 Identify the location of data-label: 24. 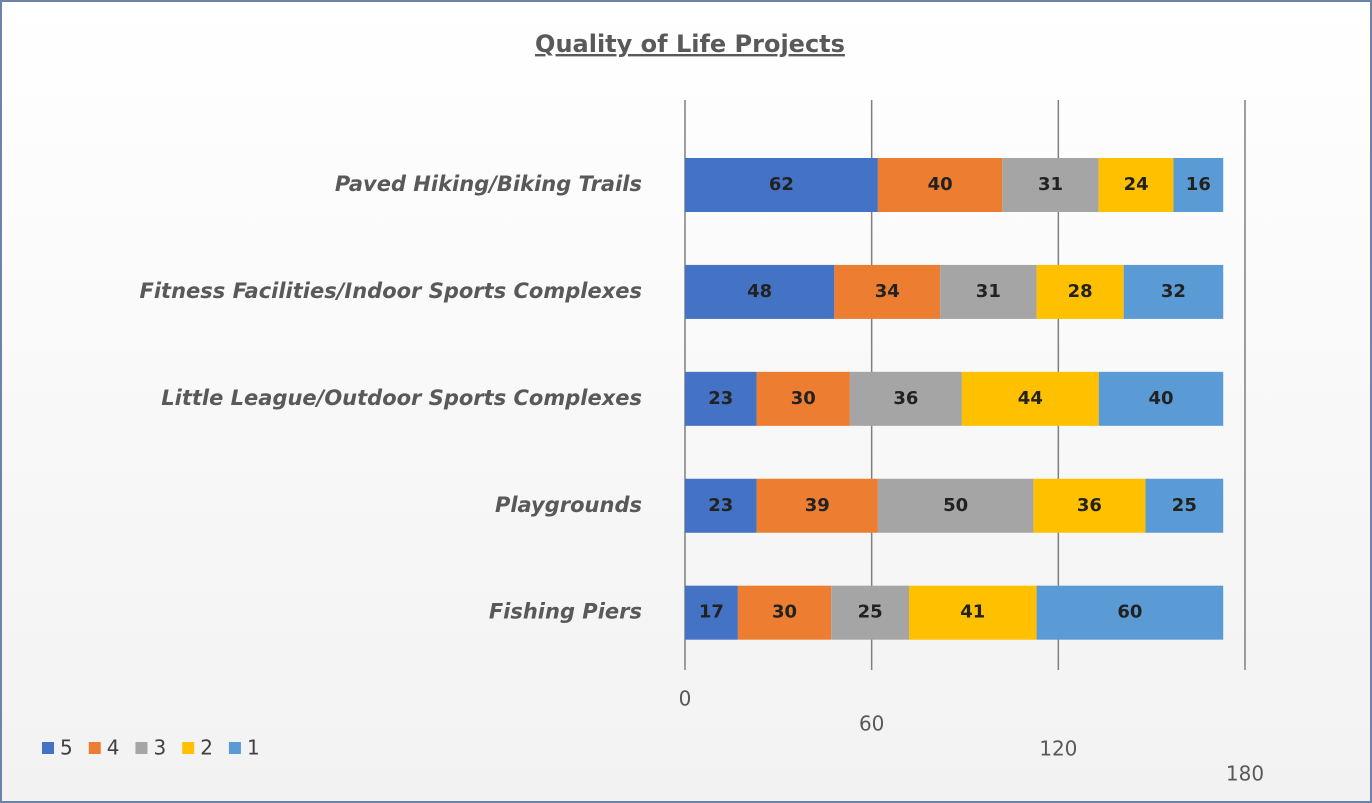
(1136, 184).